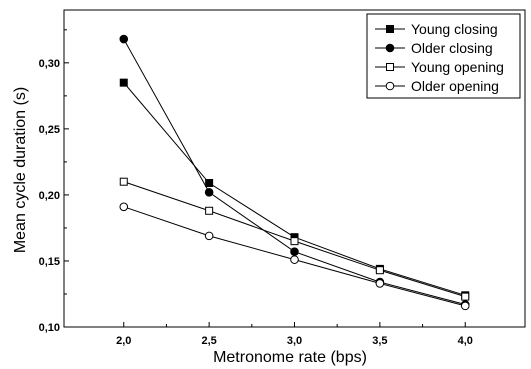 This screenshot has height=369, width=531. I want to click on legend-label: Older closing, so click(452, 48).